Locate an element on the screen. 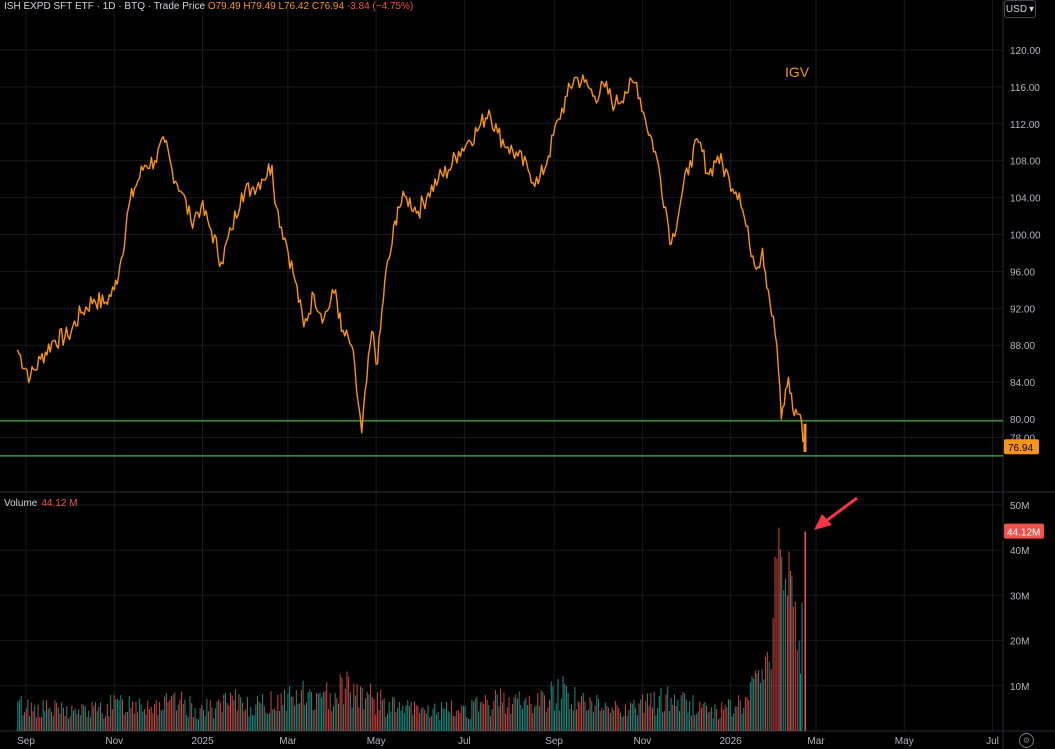 The height and width of the screenshot is (749, 1055). change-value: -3.84 (−4.75%) is located at coordinates (380, 6).